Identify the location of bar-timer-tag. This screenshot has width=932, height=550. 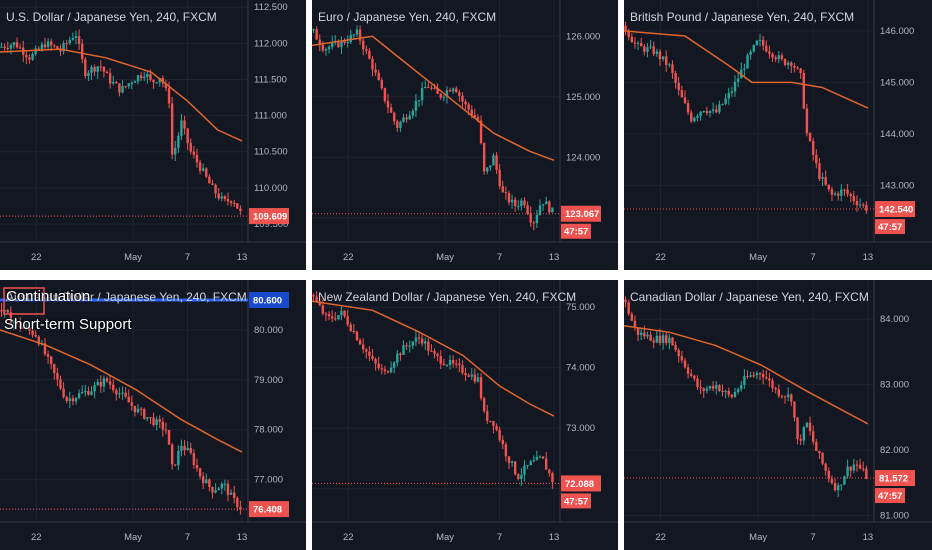
(890, 227).